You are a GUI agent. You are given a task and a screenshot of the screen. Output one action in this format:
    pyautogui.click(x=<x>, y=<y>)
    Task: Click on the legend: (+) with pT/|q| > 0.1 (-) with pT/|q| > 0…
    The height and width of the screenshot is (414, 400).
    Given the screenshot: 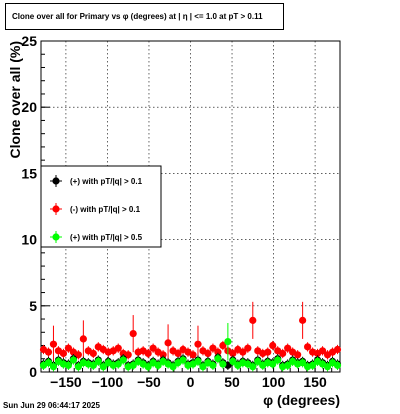 What is the action you would take?
    pyautogui.click(x=101, y=206)
    